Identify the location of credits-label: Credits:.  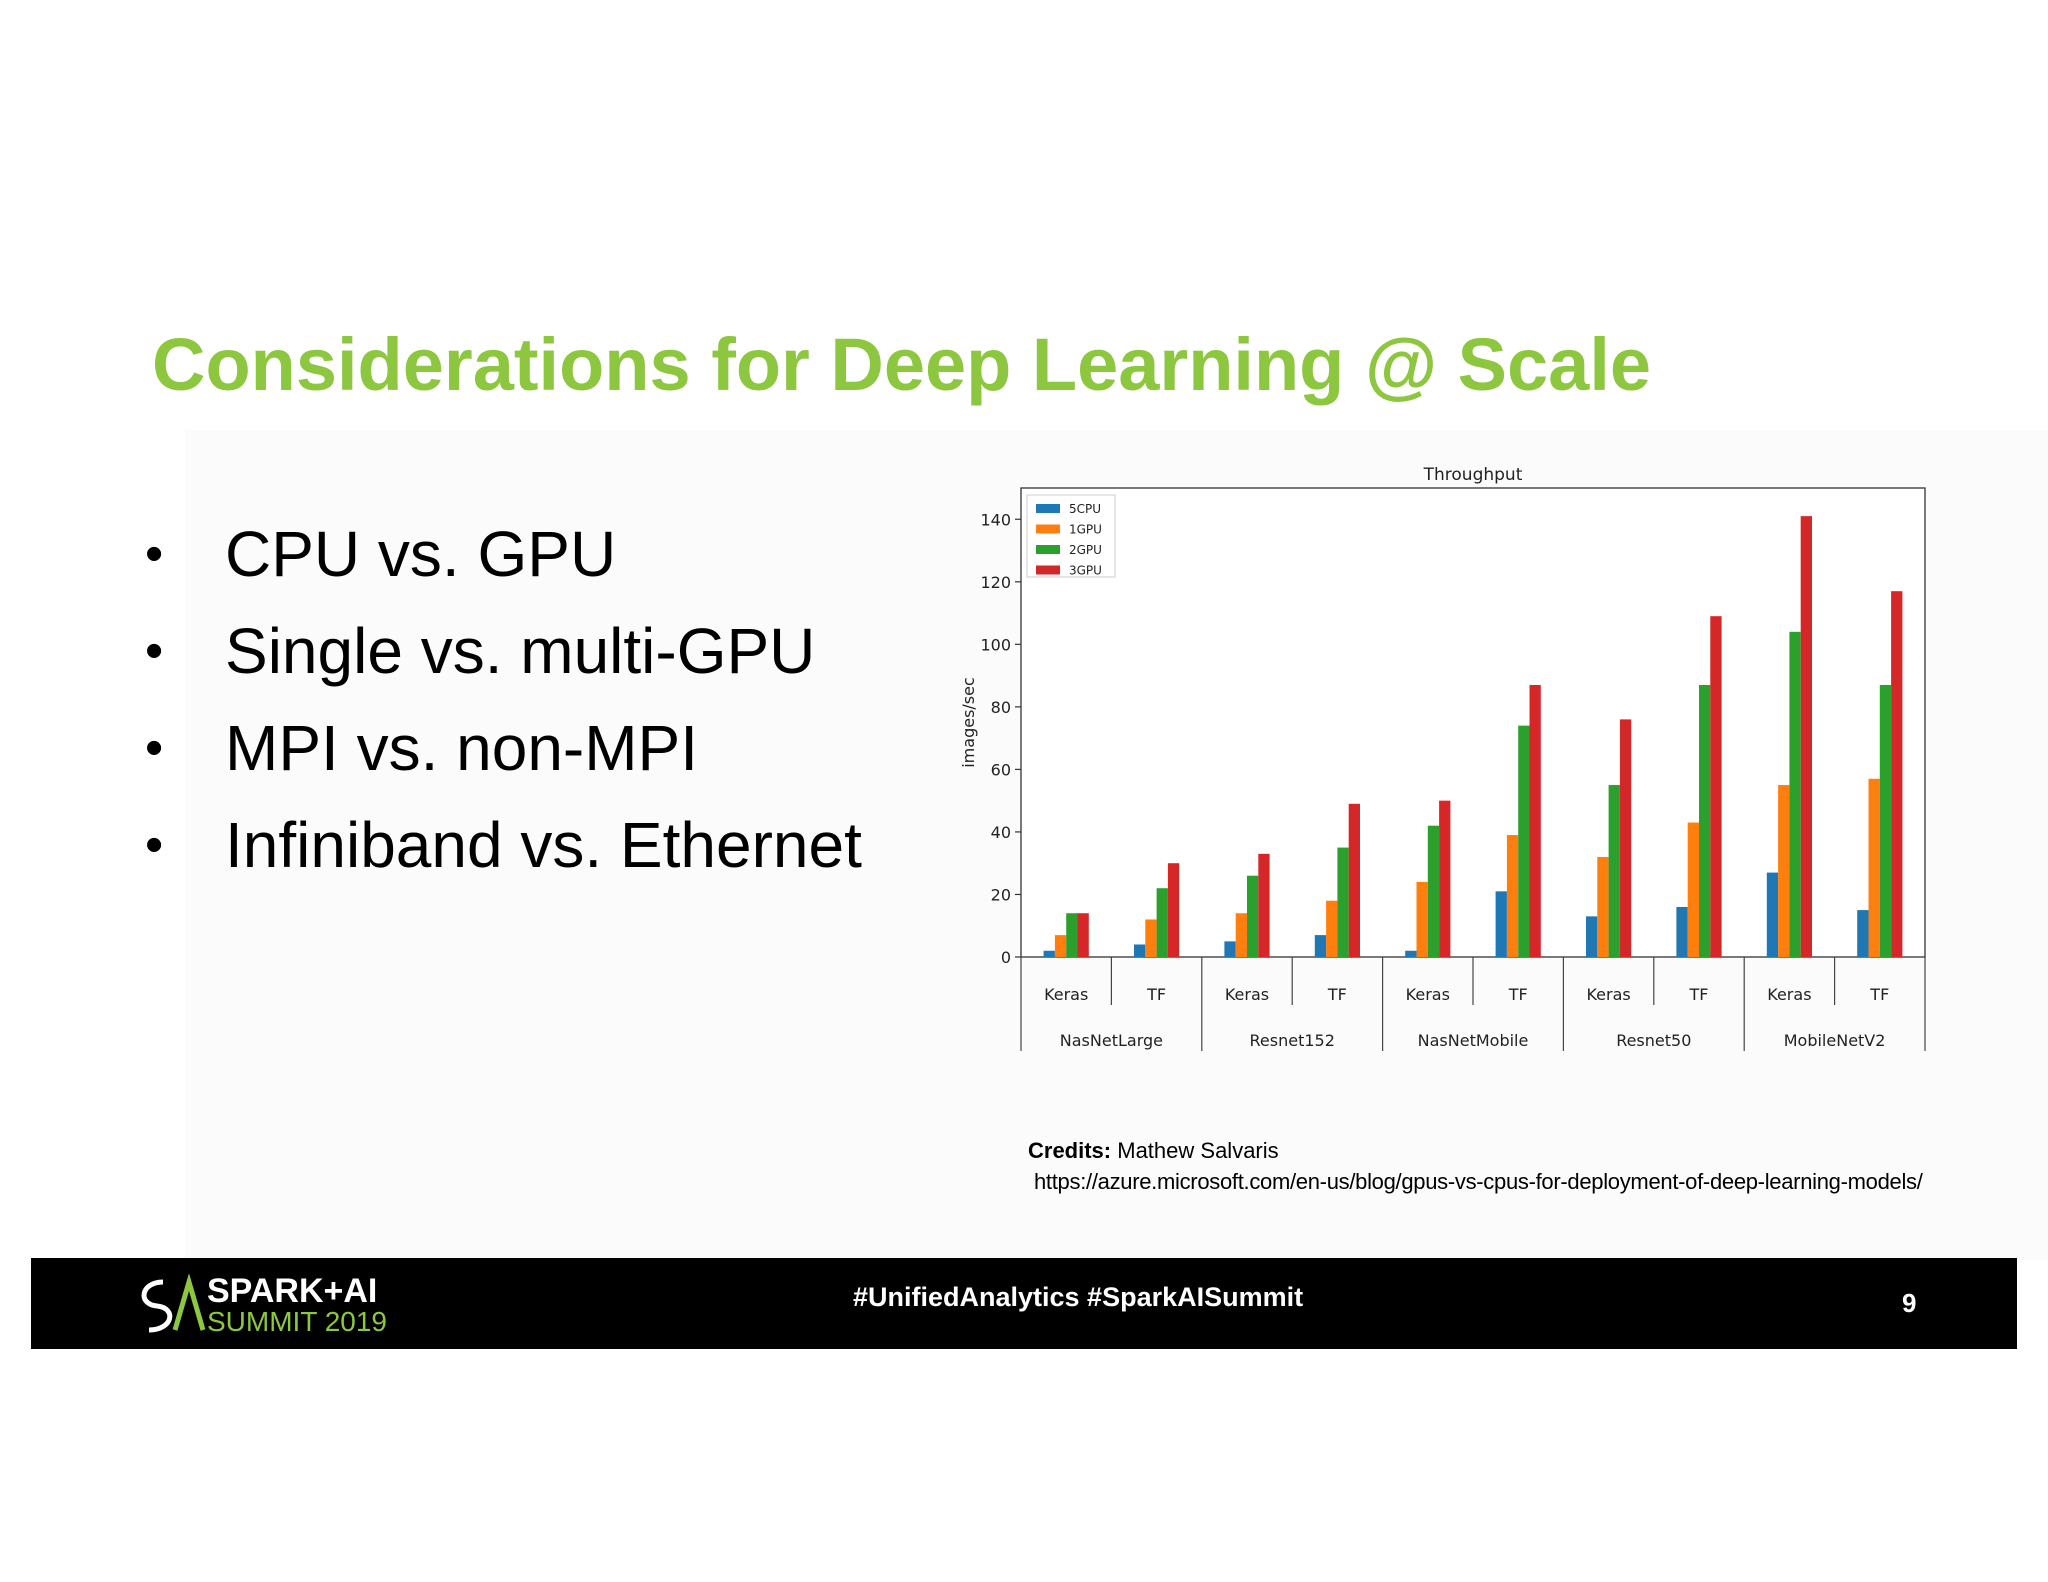
(1070, 1150).